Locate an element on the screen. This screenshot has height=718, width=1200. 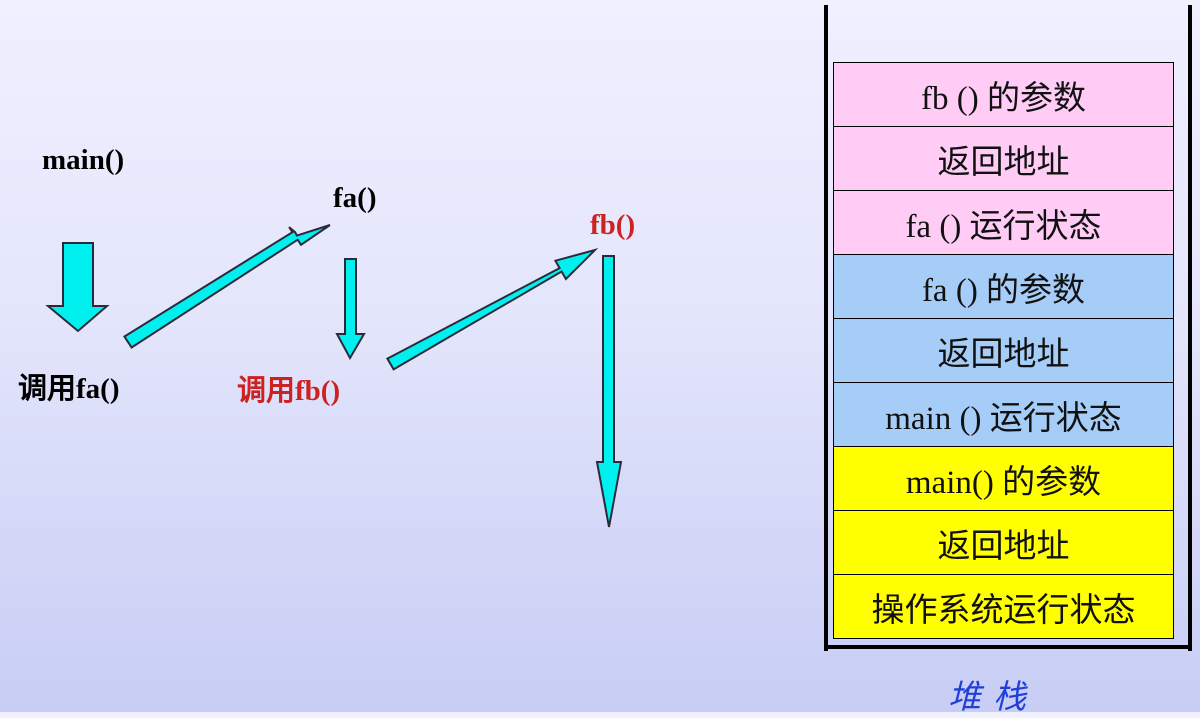
fb-function-label: fb() is located at coordinates (613, 225).